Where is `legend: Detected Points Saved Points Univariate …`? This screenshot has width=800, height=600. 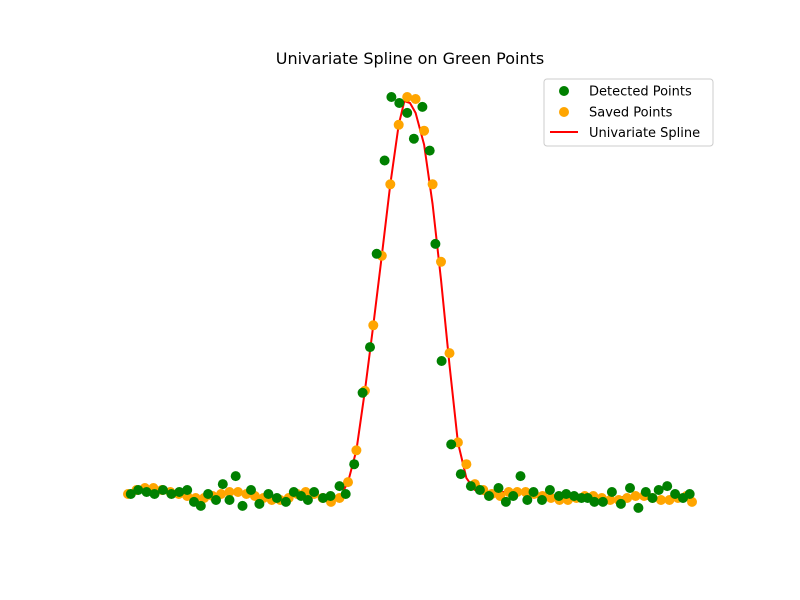
legend: Detected Points Saved Points Univariate … is located at coordinates (628, 112).